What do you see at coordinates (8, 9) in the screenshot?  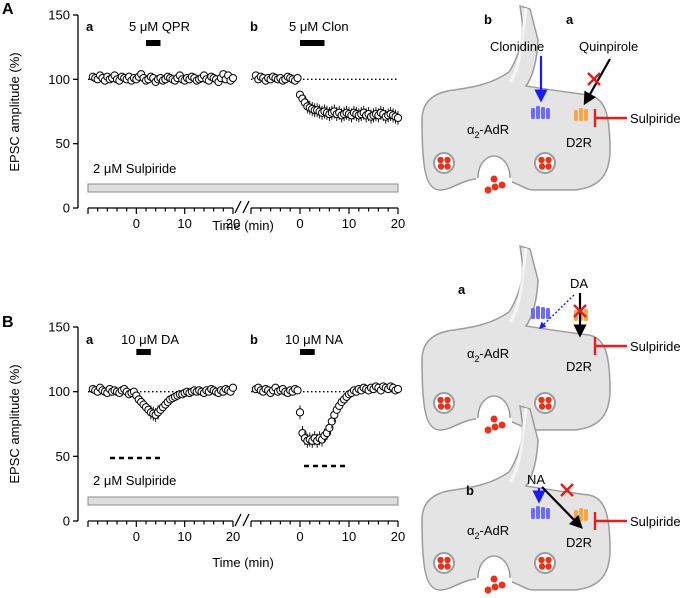 I see `panel-label-a: A` at bounding box center [8, 9].